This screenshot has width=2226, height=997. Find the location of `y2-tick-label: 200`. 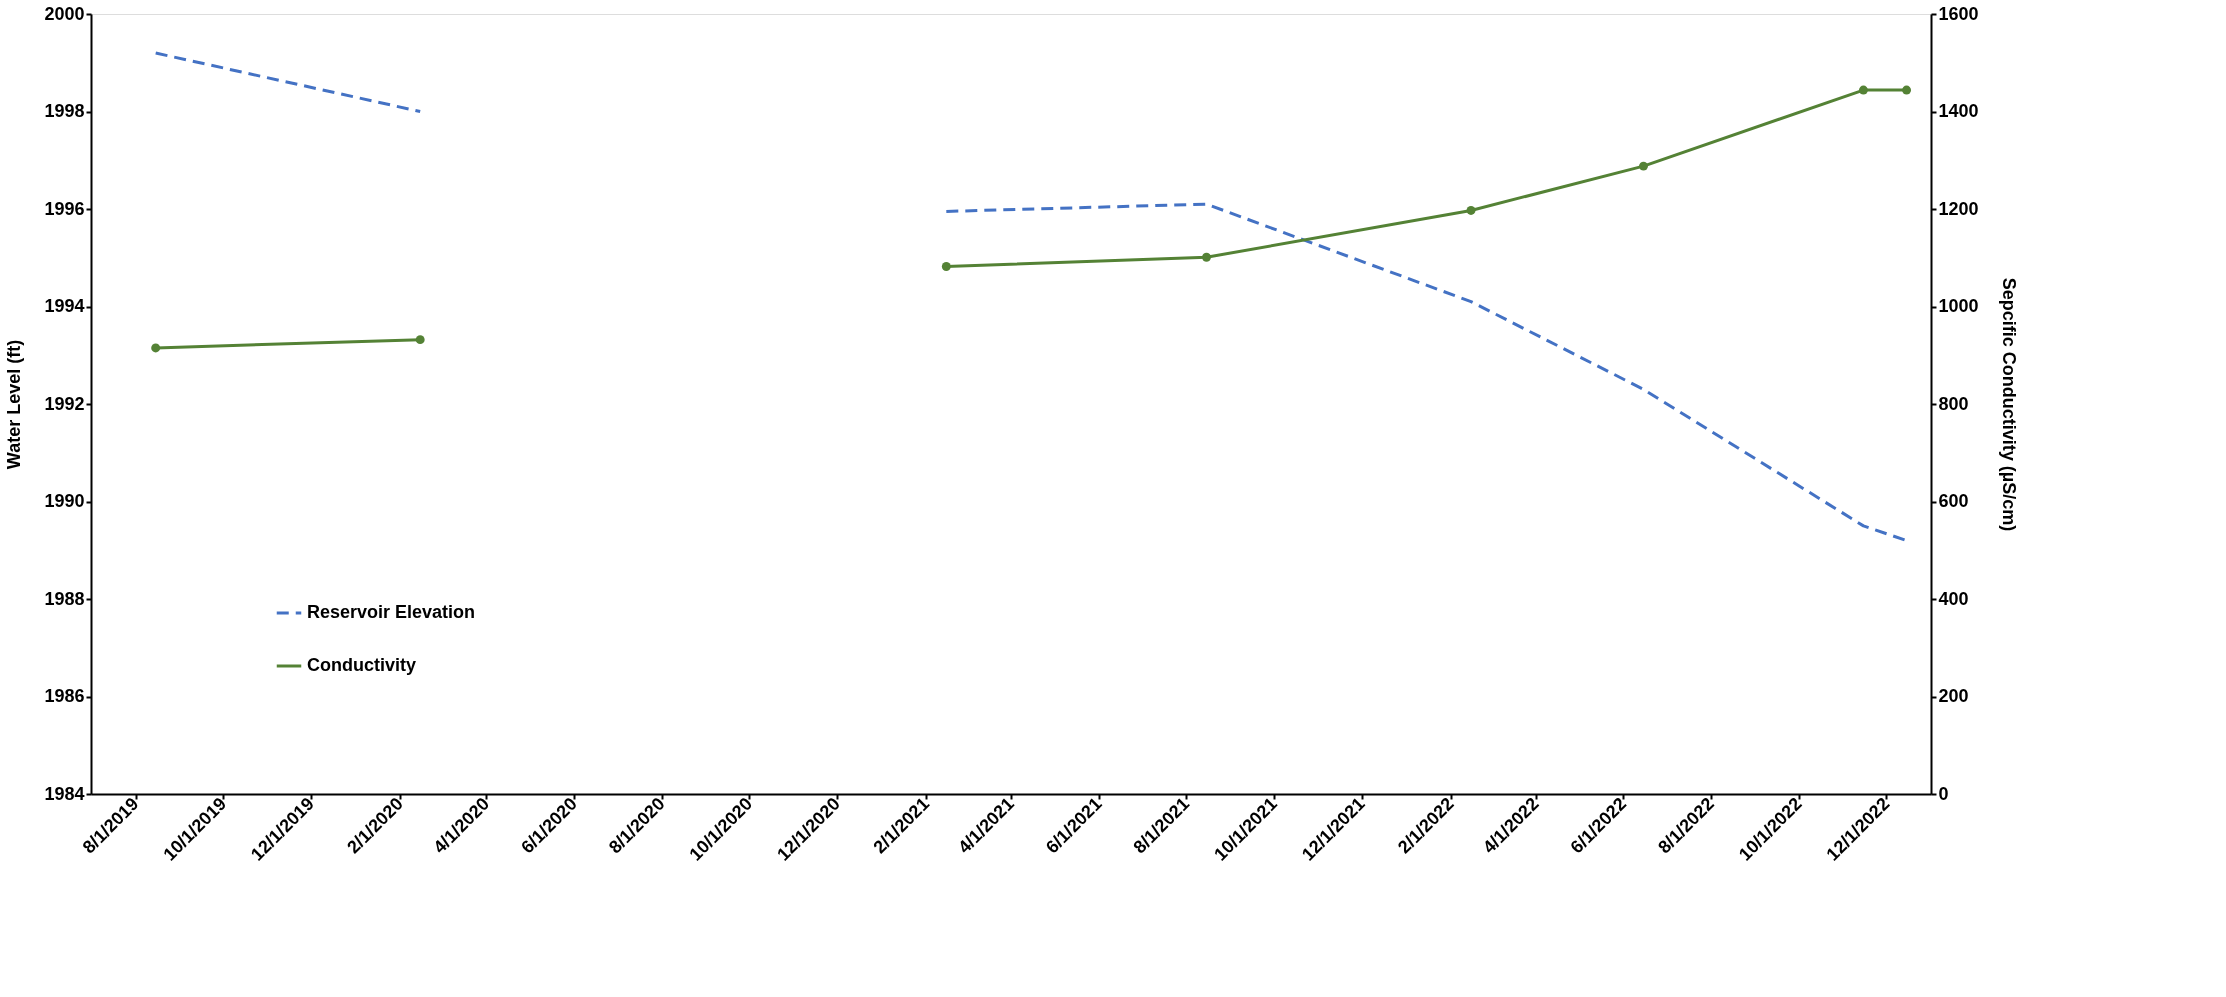

y2-tick-label: 200 is located at coordinates (1953, 696).